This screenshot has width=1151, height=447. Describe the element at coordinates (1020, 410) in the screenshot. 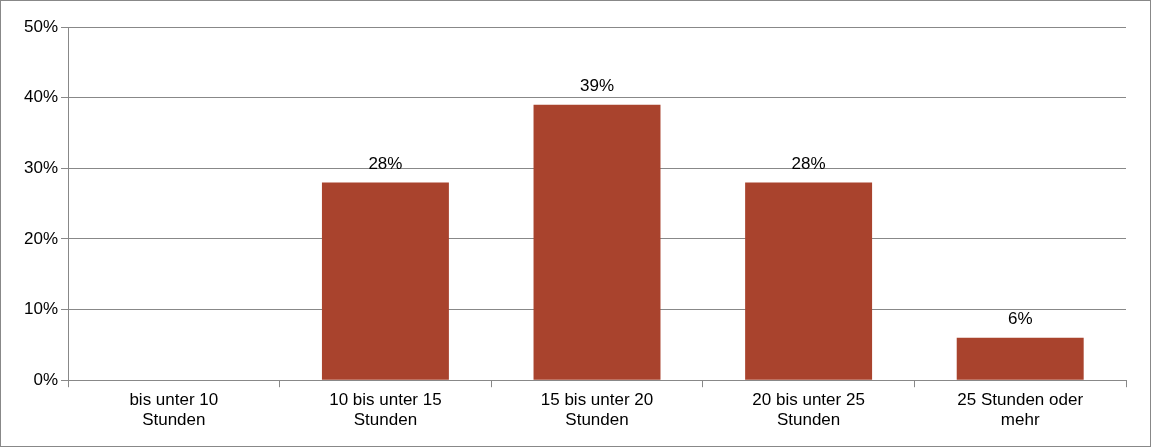

I see `x-tick-label: 25 Stunden oder mehr` at that location.